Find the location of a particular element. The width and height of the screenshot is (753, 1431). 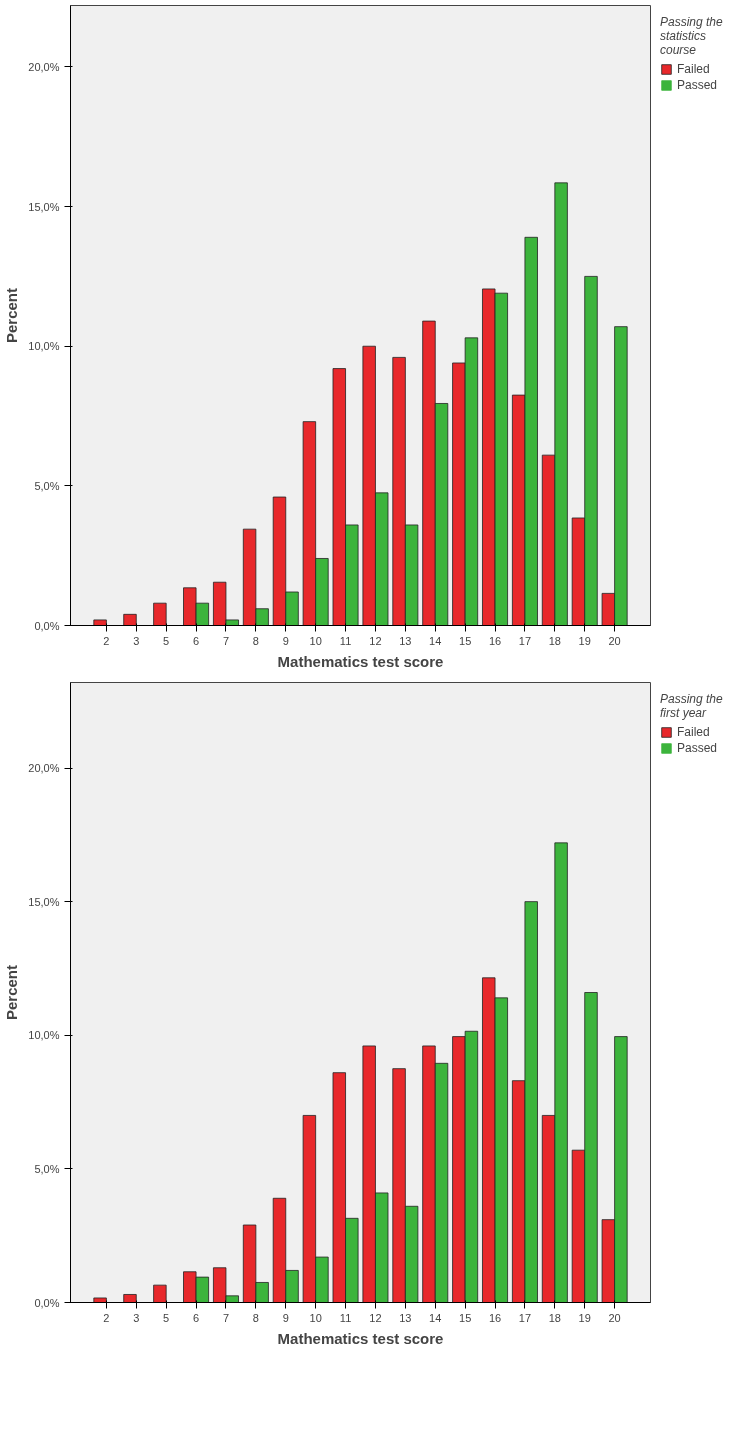

legend-title: Passing the statistics course is located at coordinates (691, 36).